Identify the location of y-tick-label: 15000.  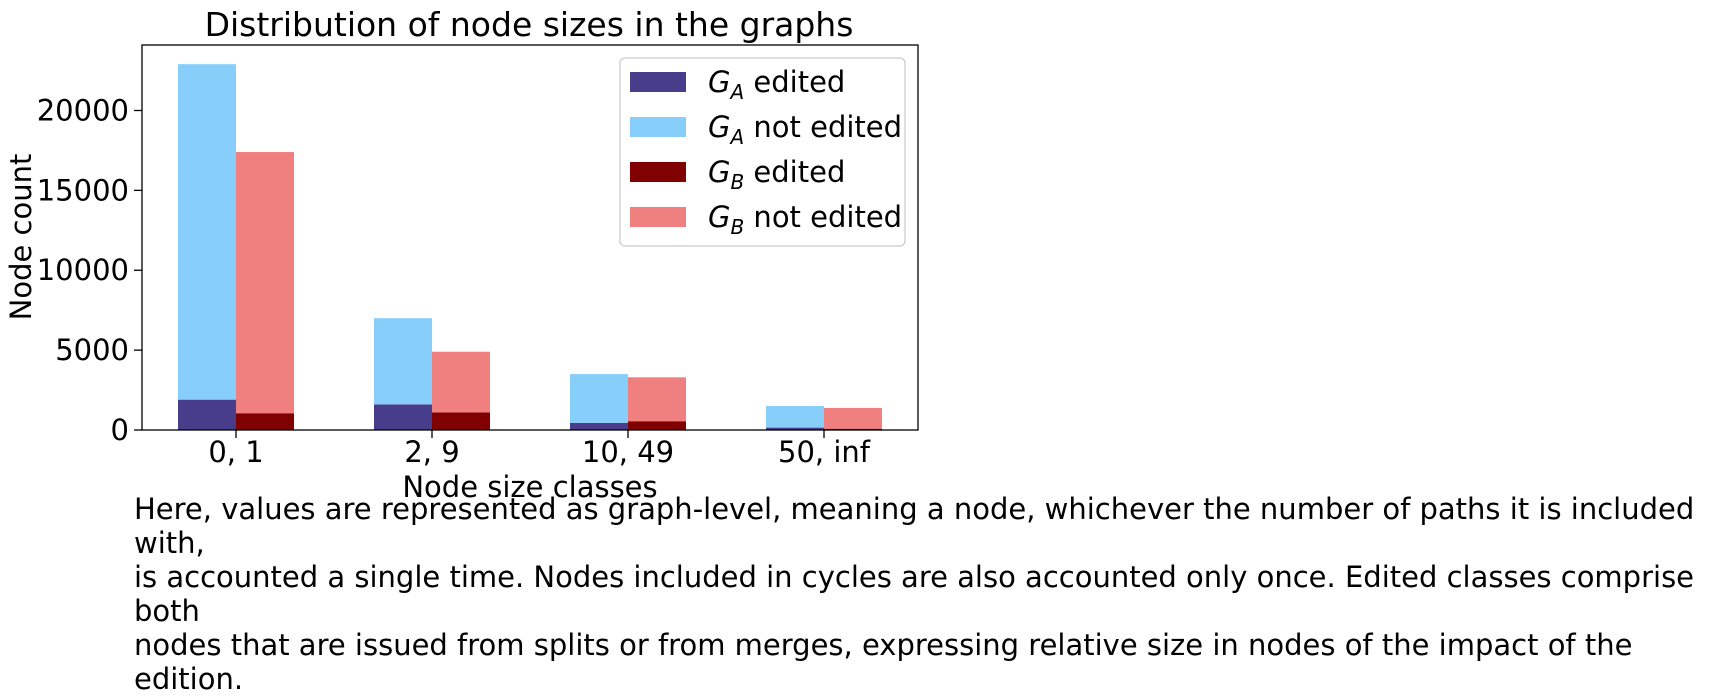
(83, 190).